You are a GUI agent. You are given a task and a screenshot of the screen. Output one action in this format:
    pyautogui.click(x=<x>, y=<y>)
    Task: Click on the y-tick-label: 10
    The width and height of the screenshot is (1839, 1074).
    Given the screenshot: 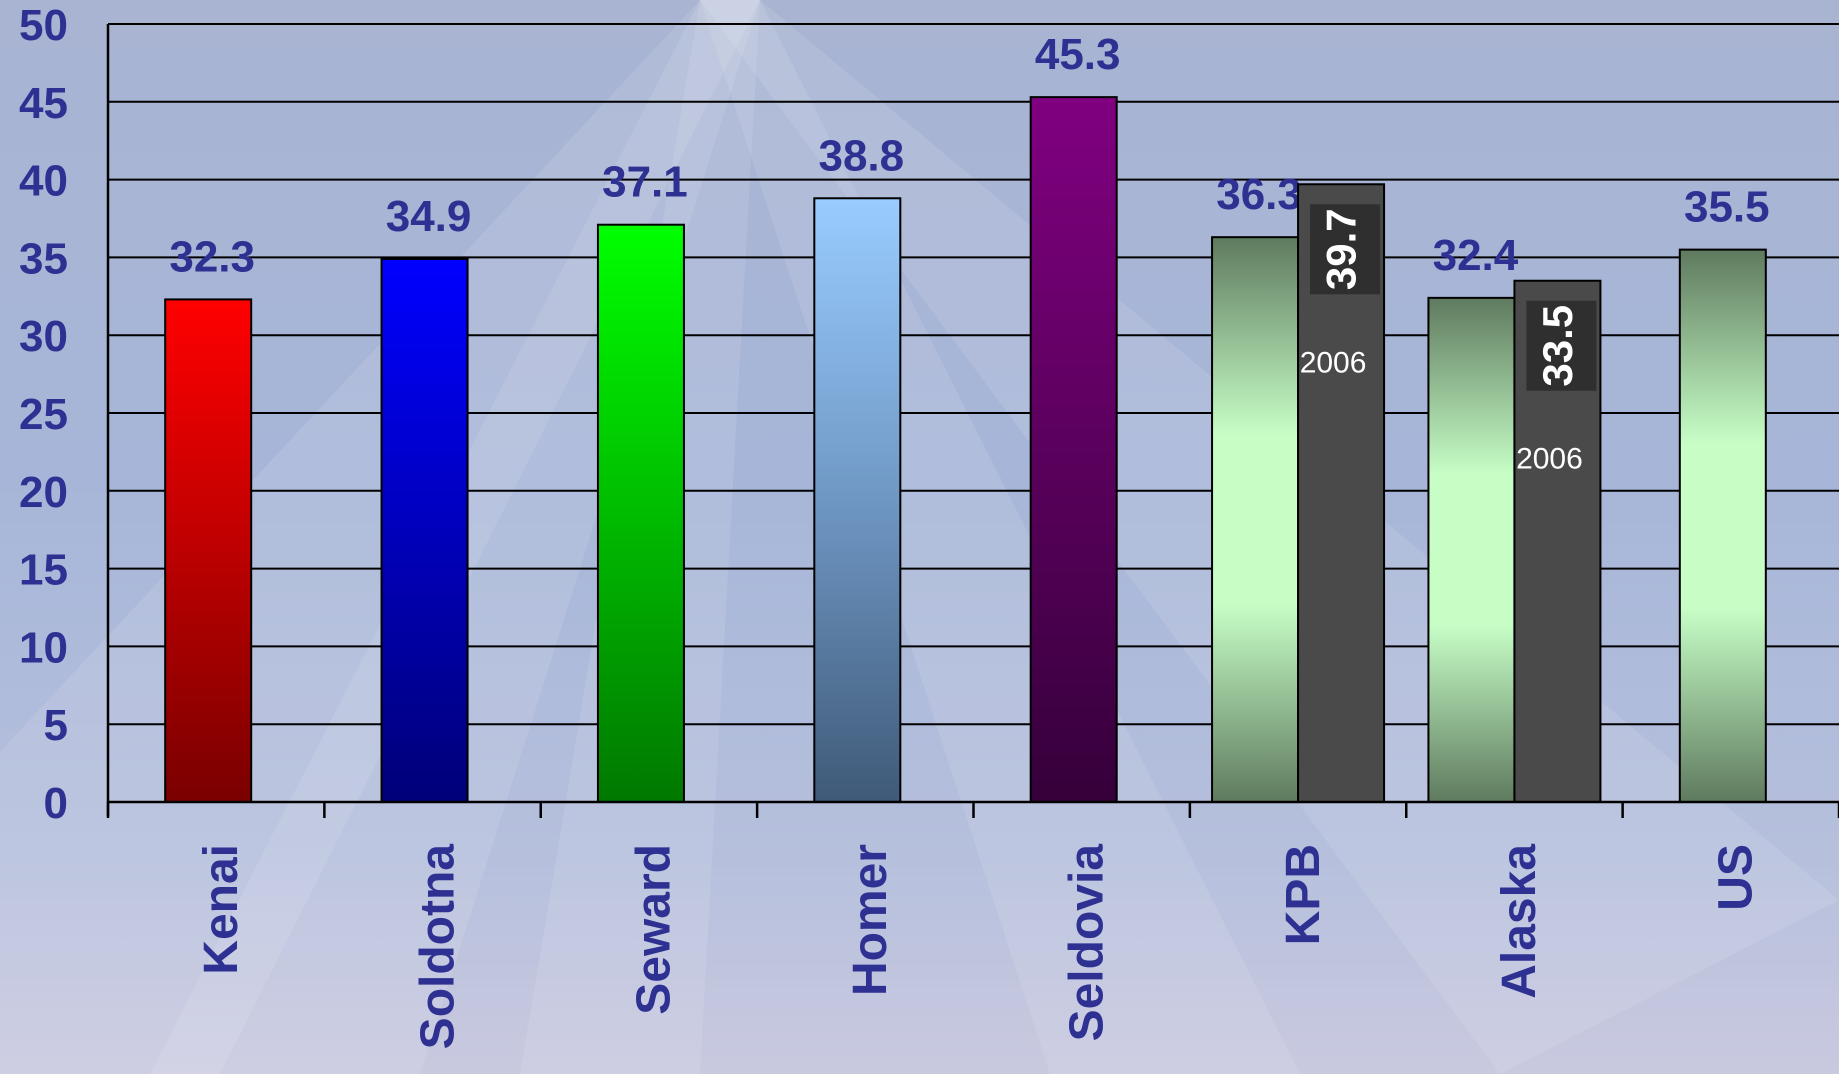 What is the action you would take?
    pyautogui.click(x=43, y=647)
    